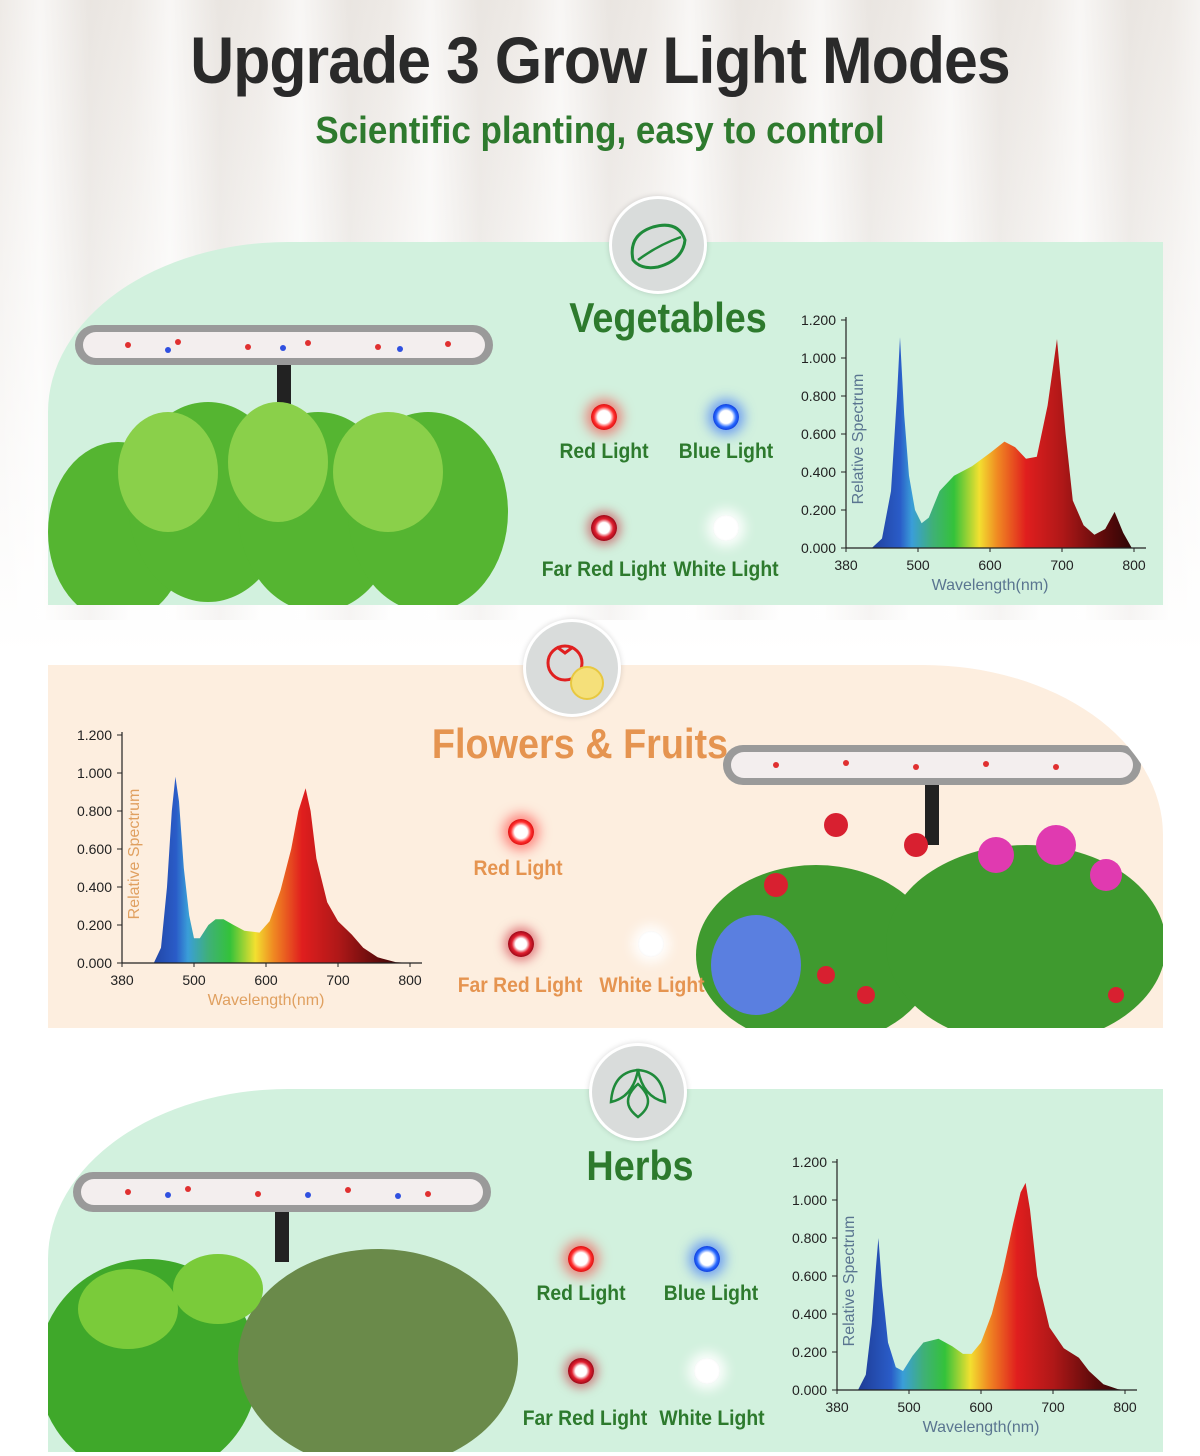 The image size is (1200, 1456). What do you see at coordinates (283, 1312) in the screenshot?
I see `herbs-grow-light-image` at bounding box center [283, 1312].